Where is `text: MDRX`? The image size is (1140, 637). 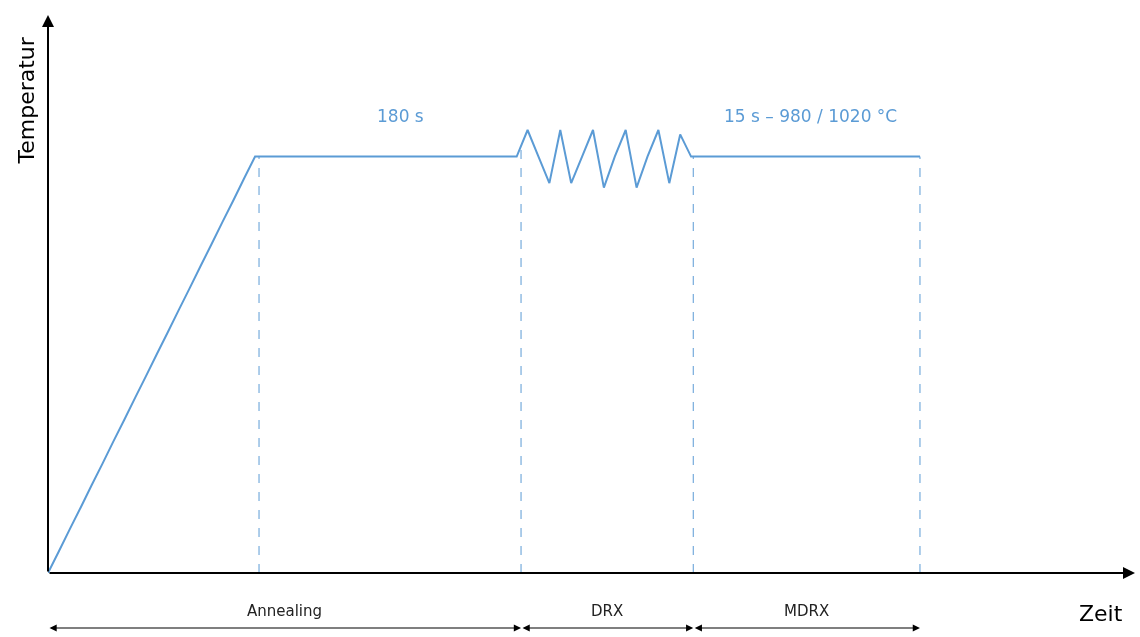
text: MDRX is located at coordinates (807, 611).